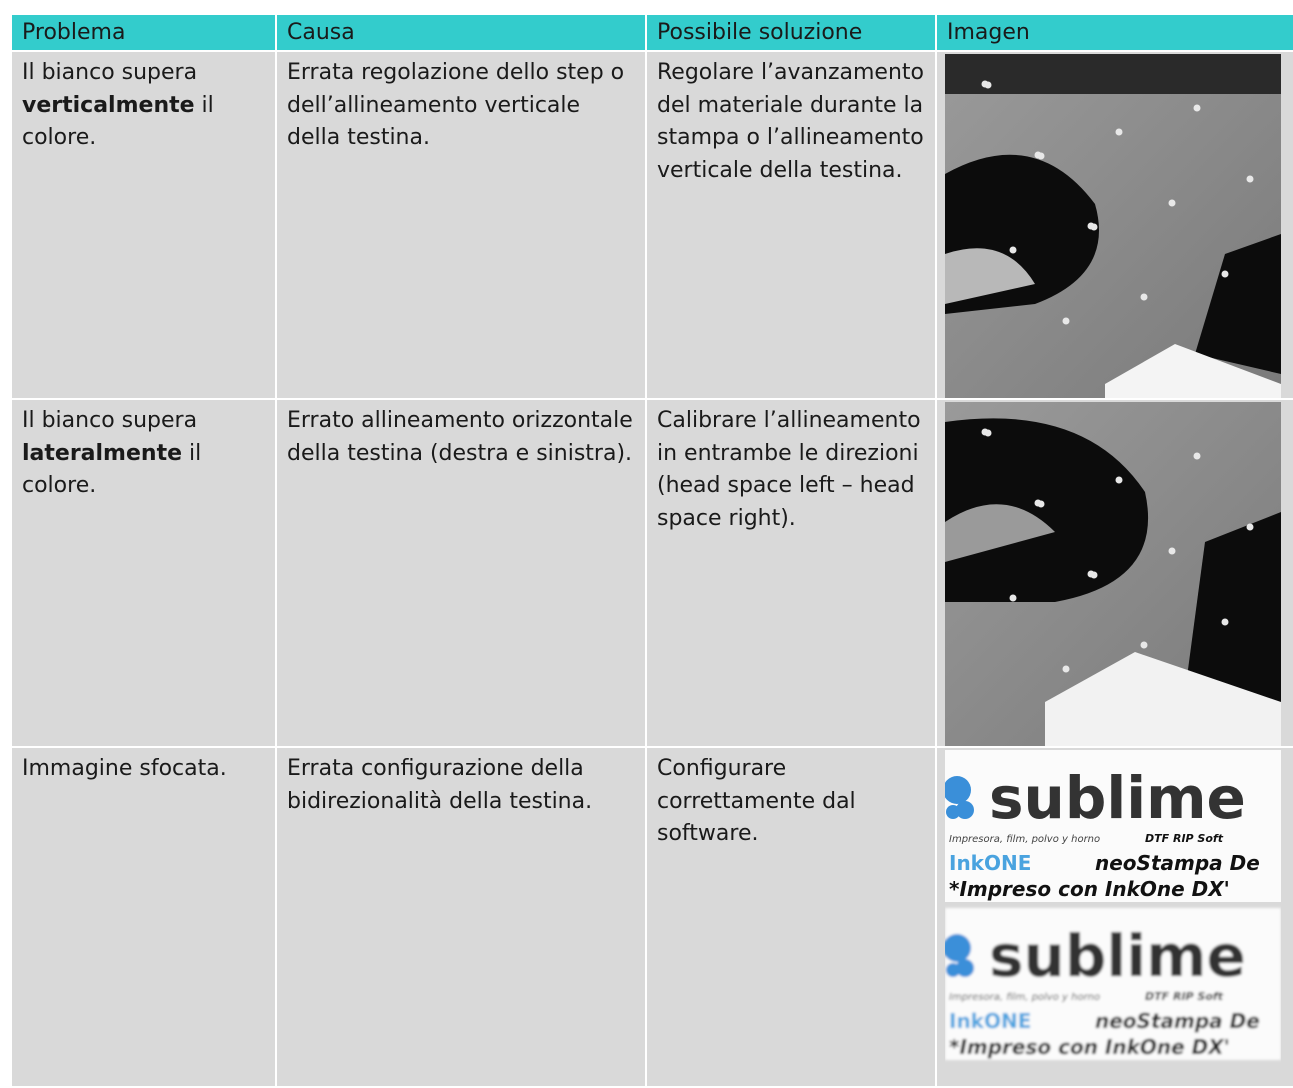 The image size is (1293, 1088). Describe the element at coordinates (143, 573) in the screenshot. I see `problem-cell: Il bianco supera lateralmente il colore.` at that location.